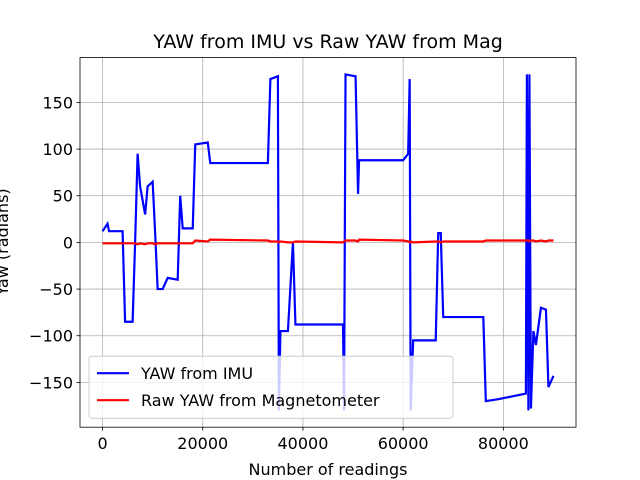  I want to click on chart-title: YAW from IMU vs Raw YAW from Mag, so click(327, 42).